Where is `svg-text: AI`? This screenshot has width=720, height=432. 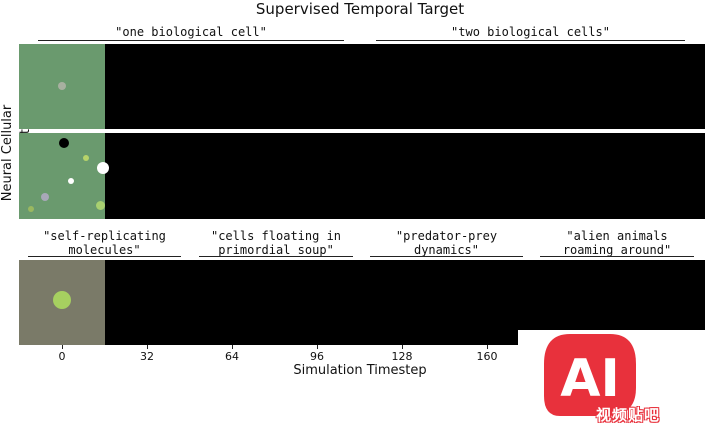
svg-text: AI is located at coordinates (590, 379).